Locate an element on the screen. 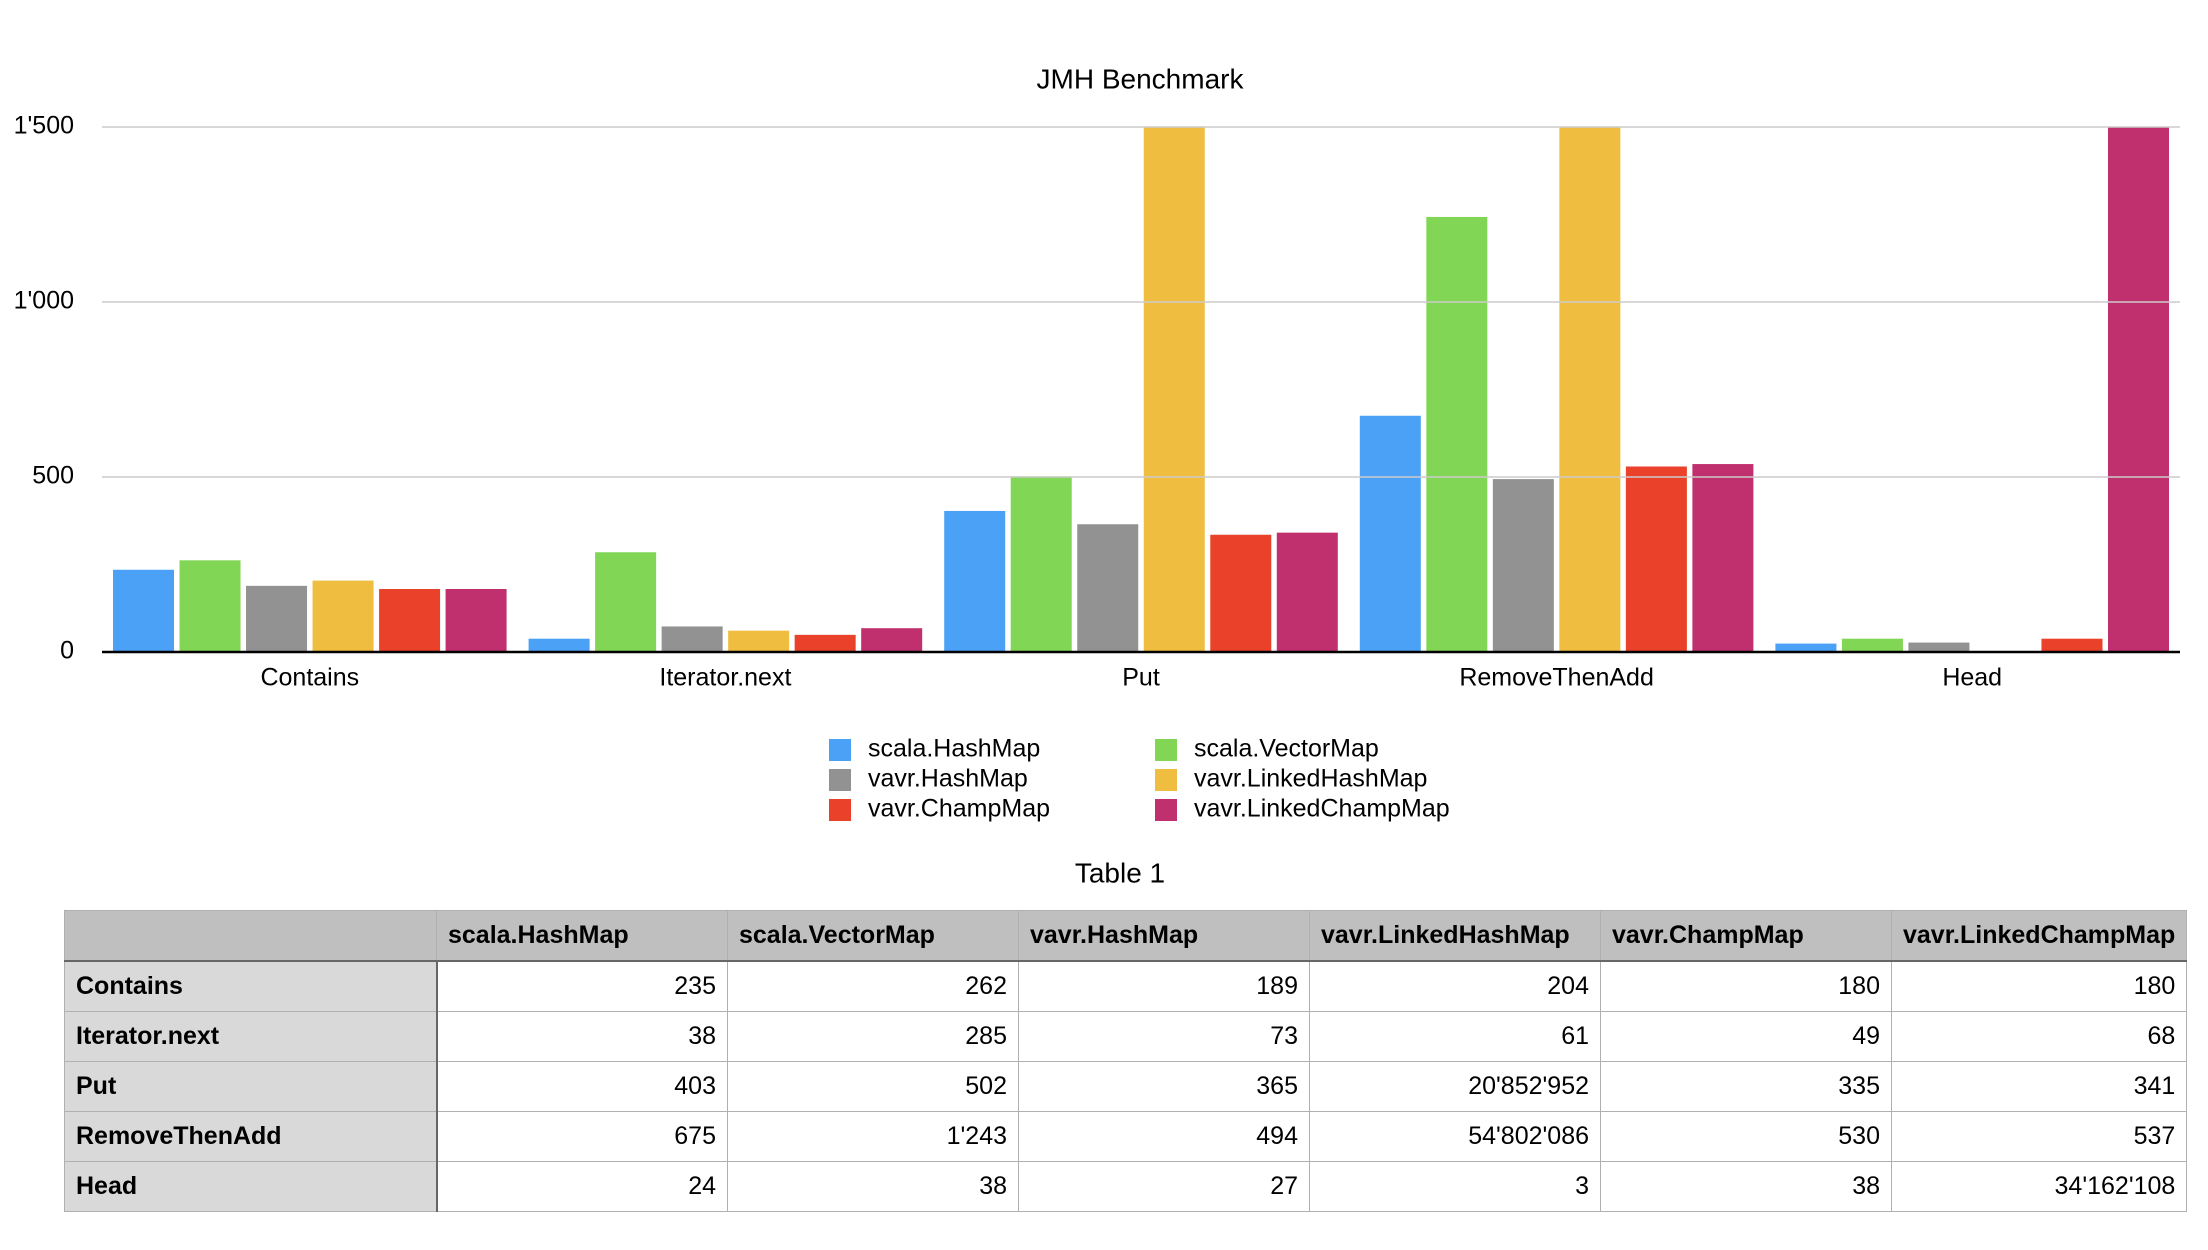  row-header: Contains is located at coordinates (251, 986).